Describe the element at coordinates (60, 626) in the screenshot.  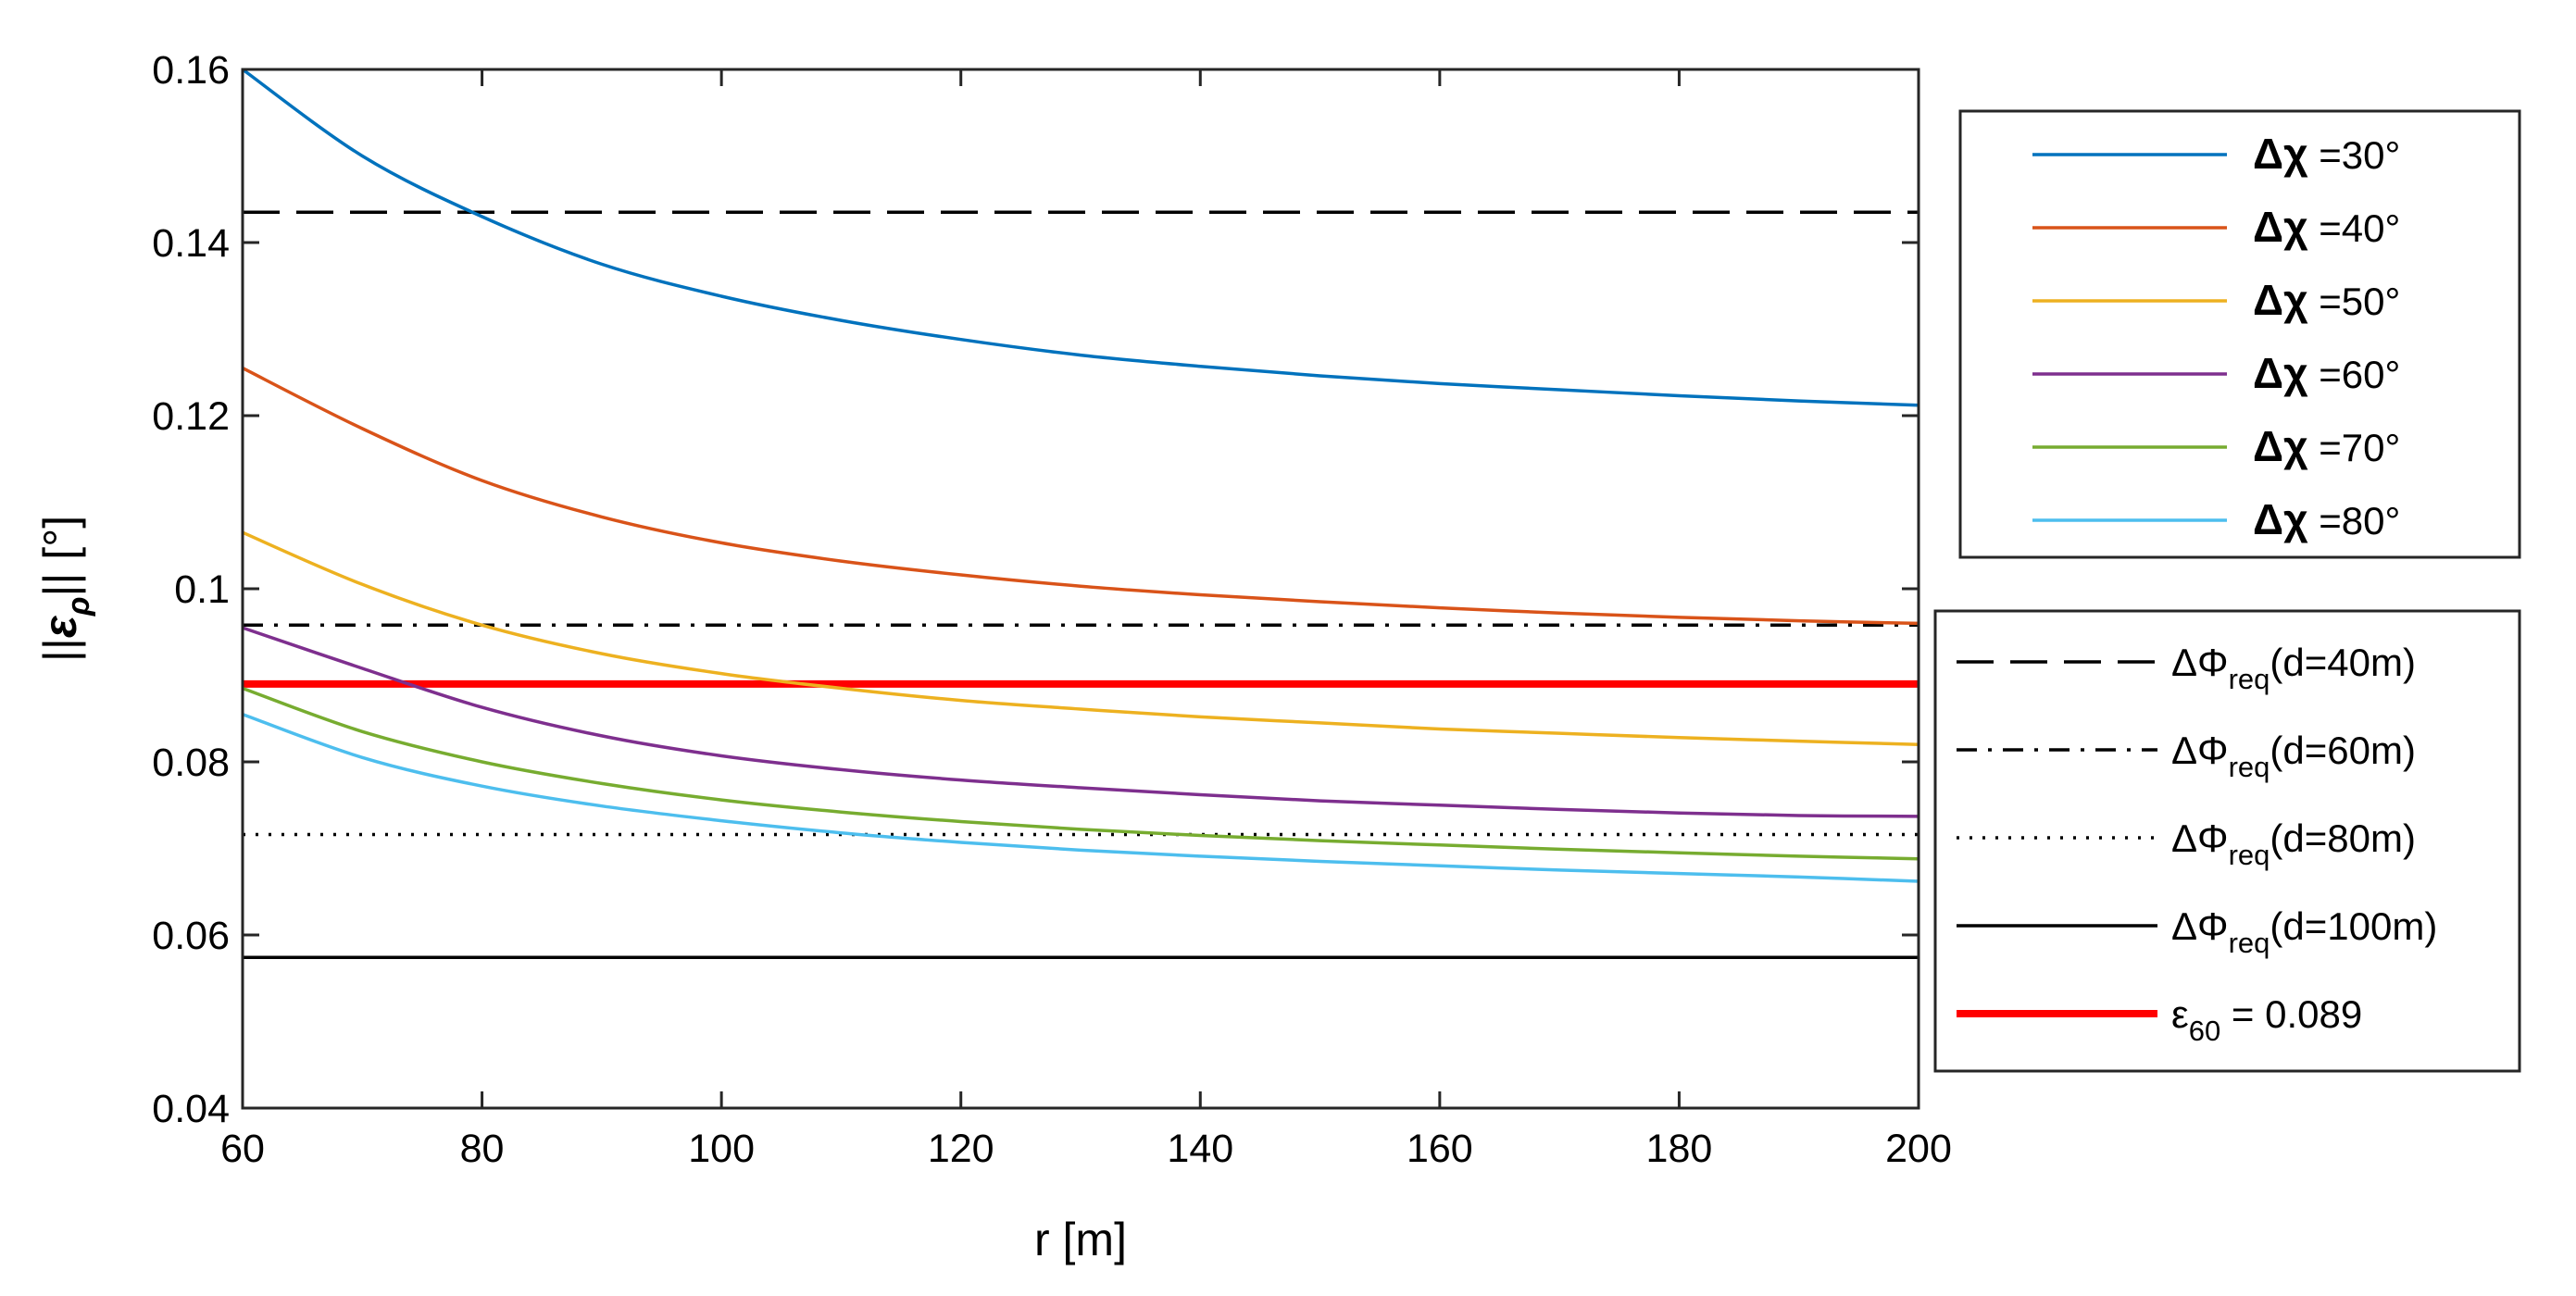
I see `y-axis-label-symbol: ε` at that location.